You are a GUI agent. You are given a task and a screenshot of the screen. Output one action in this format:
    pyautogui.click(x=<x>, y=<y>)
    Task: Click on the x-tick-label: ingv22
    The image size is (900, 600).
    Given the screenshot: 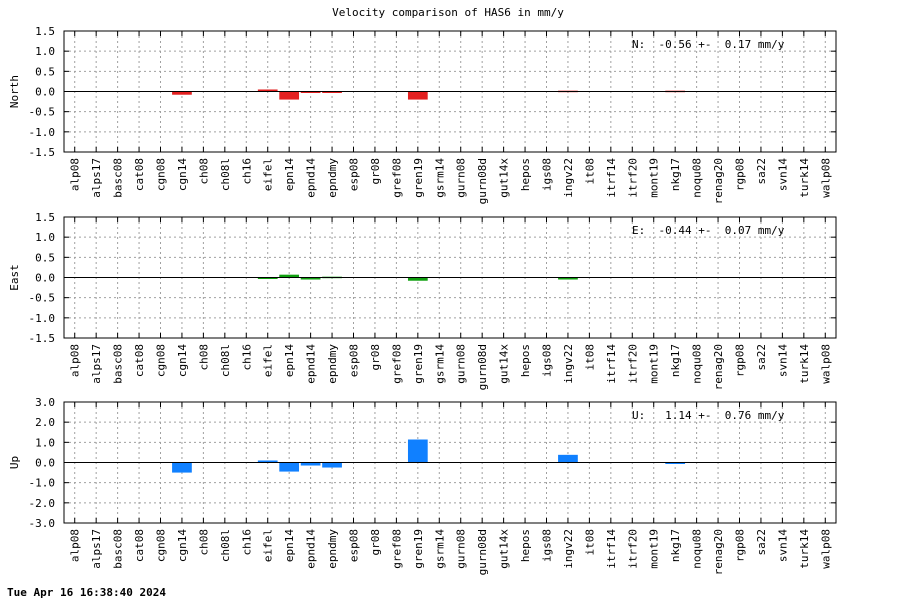 What is the action you would take?
    pyautogui.click(x=568, y=178)
    